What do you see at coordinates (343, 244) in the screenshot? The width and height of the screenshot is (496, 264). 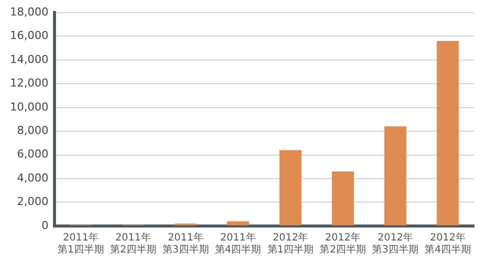 I see `x-tick-label: 2012年第2四半期` at bounding box center [343, 244].